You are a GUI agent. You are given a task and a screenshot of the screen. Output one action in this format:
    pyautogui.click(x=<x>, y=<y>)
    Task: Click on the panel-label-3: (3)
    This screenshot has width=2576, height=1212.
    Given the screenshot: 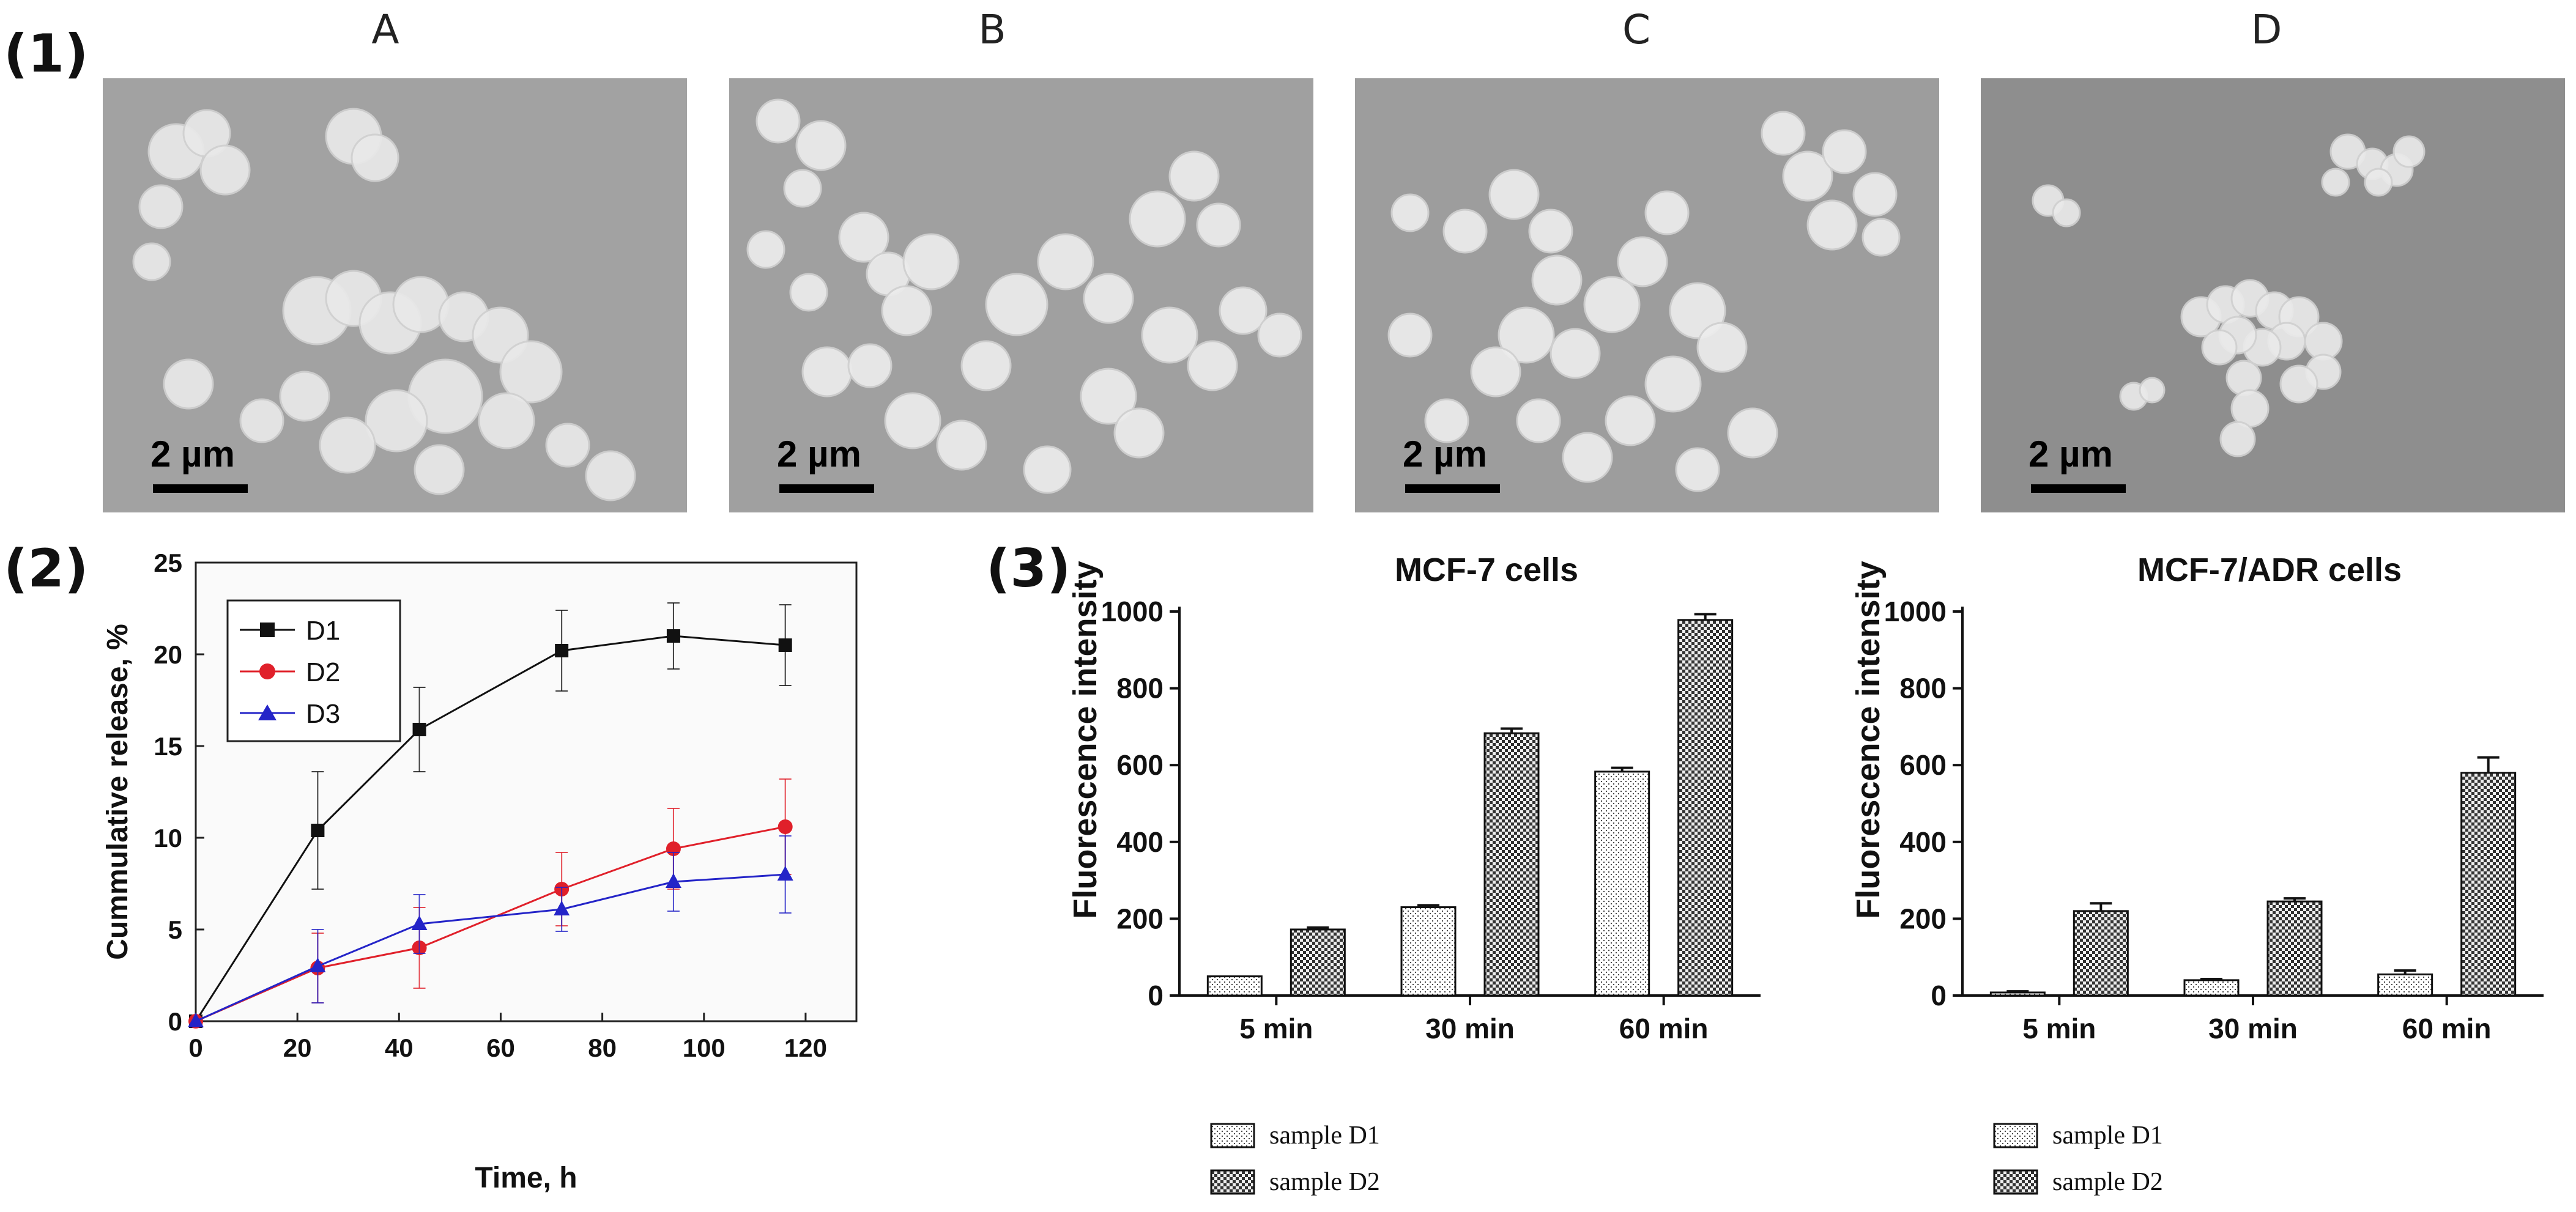 What is the action you would take?
    pyautogui.click(x=1028, y=568)
    